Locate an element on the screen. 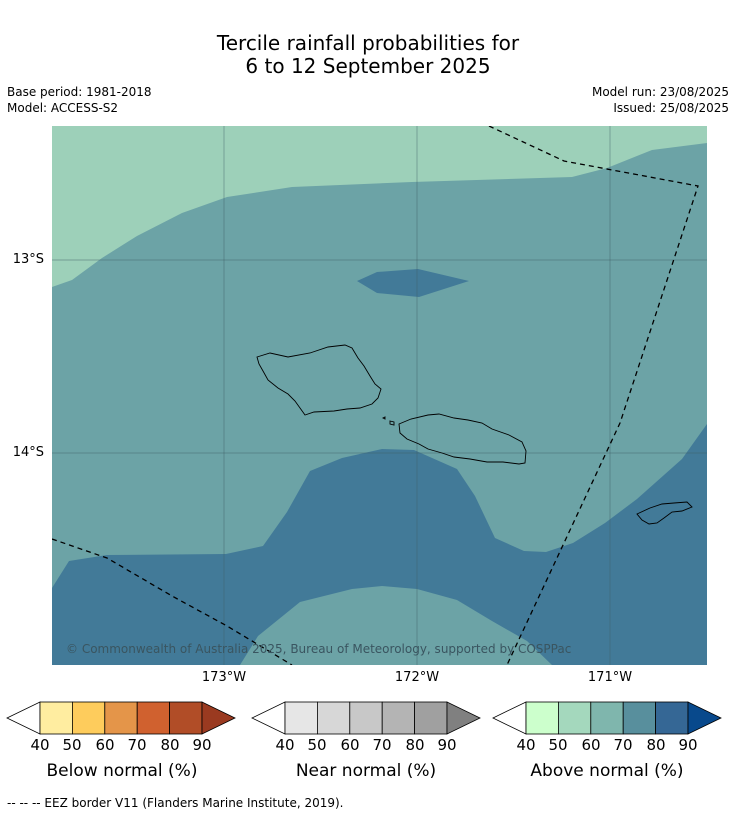  tutuila-island is located at coordinates (664, 513).